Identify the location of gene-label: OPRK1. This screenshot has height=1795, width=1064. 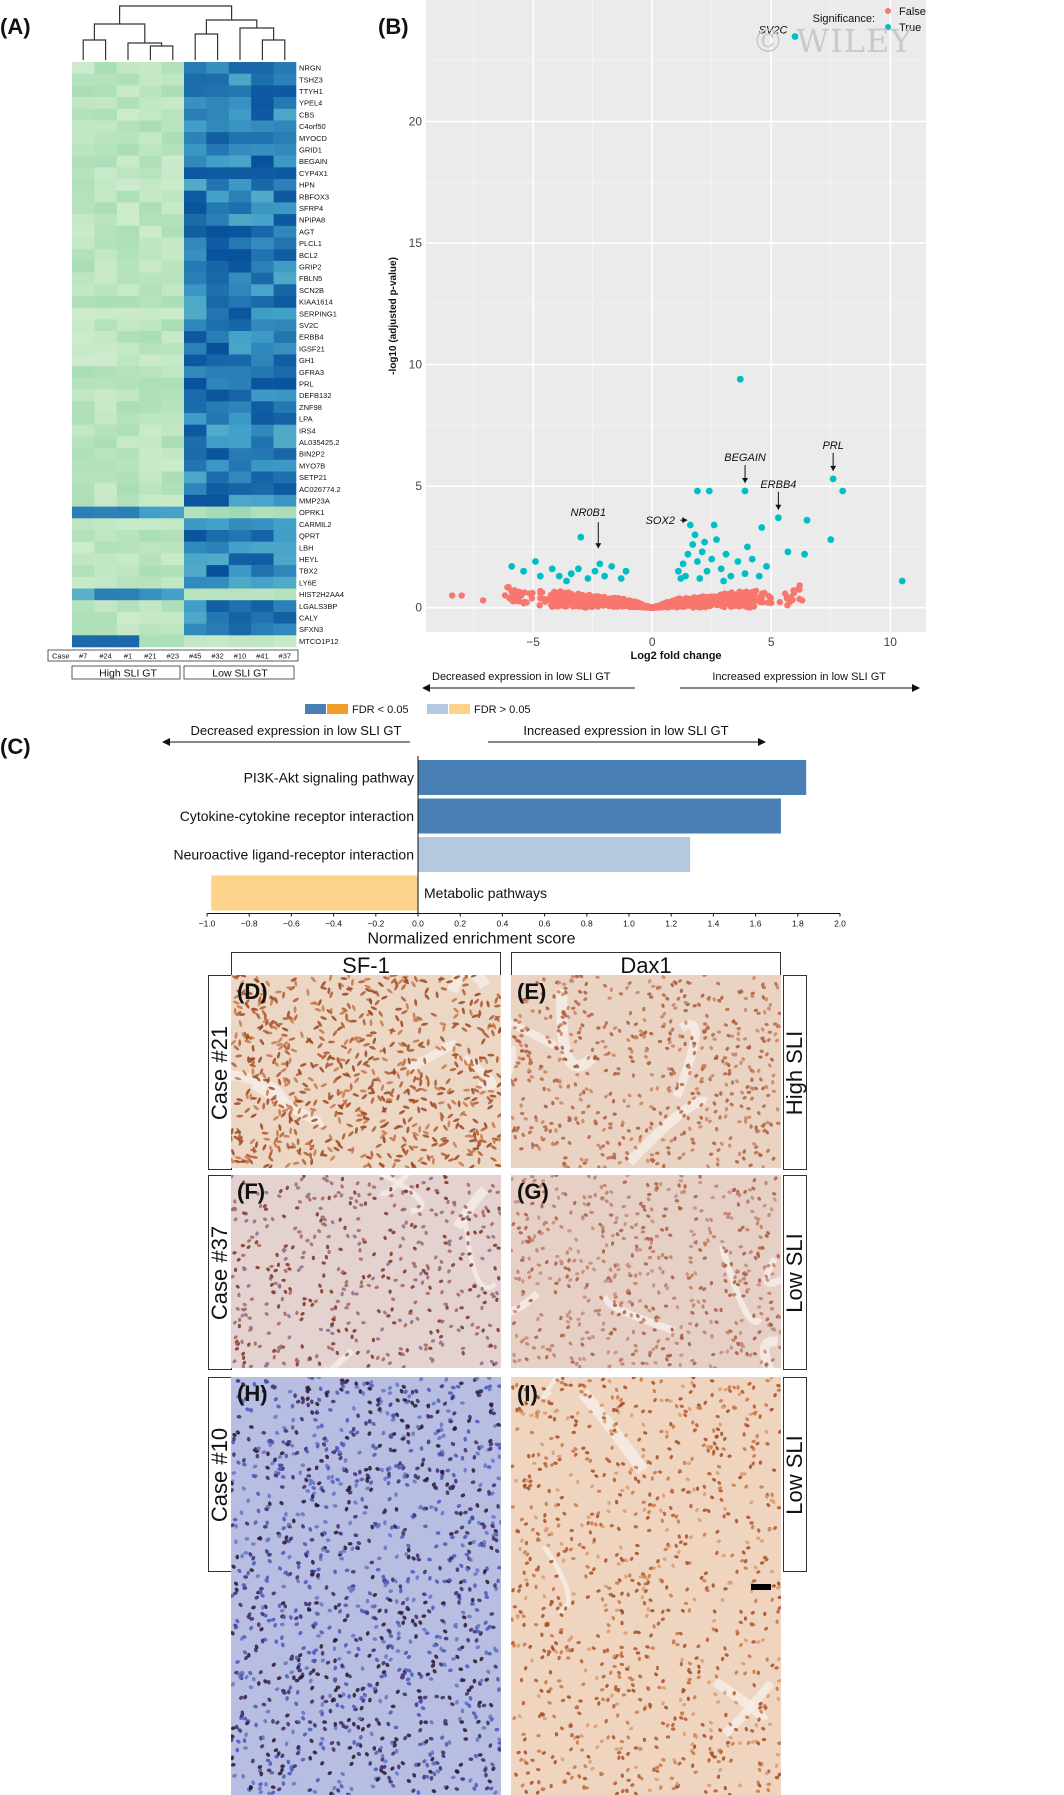
(311, 512).